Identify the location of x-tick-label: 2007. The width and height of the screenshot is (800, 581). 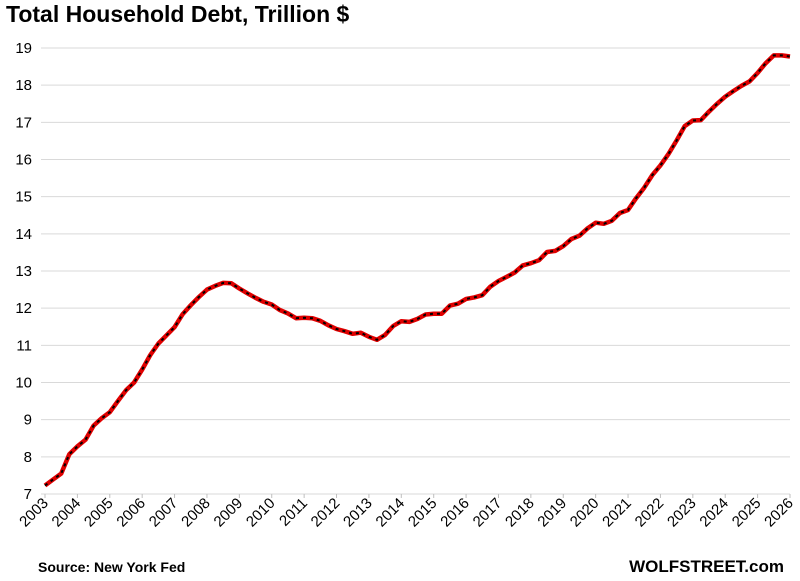
(164, 513).